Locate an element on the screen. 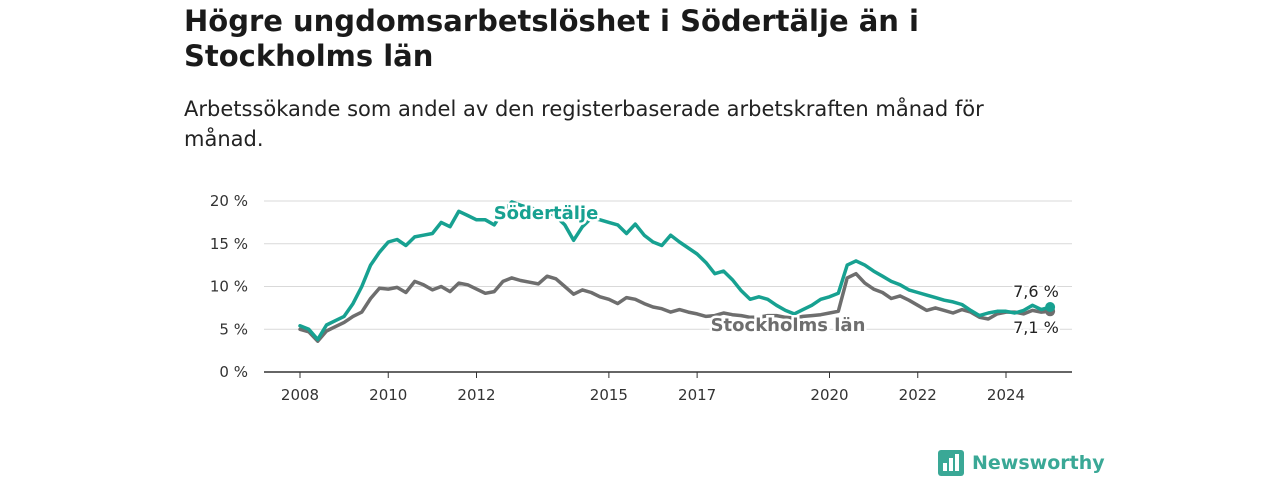 The width and height of the screenshot is (1280, 480). x-tick-label: 2010 is located at coordinates (388, 395).